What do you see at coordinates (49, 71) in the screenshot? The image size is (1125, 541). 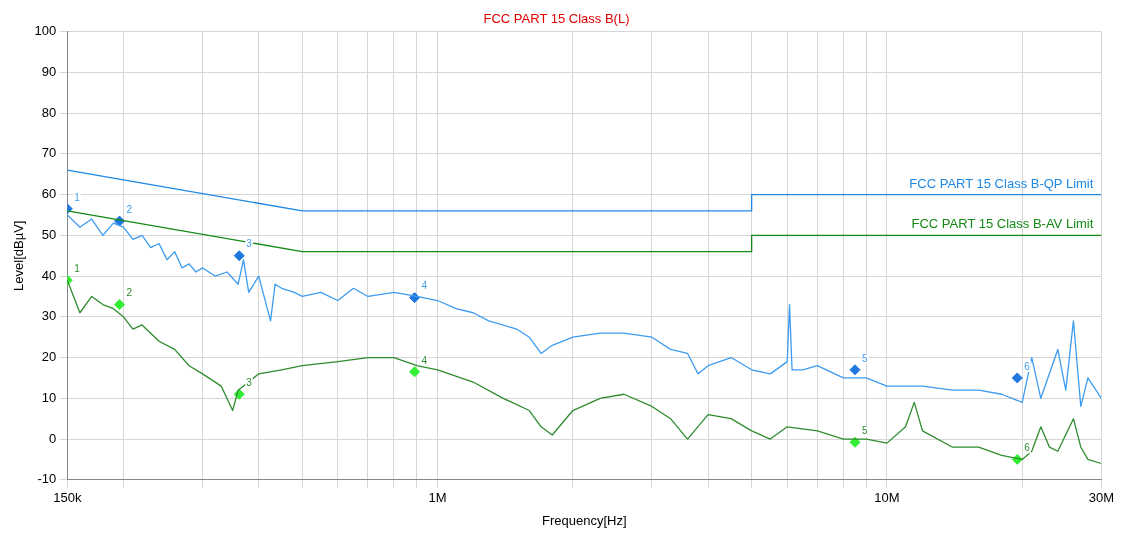 I see `y-tick-label: 90` at bounding box center [49, 71].